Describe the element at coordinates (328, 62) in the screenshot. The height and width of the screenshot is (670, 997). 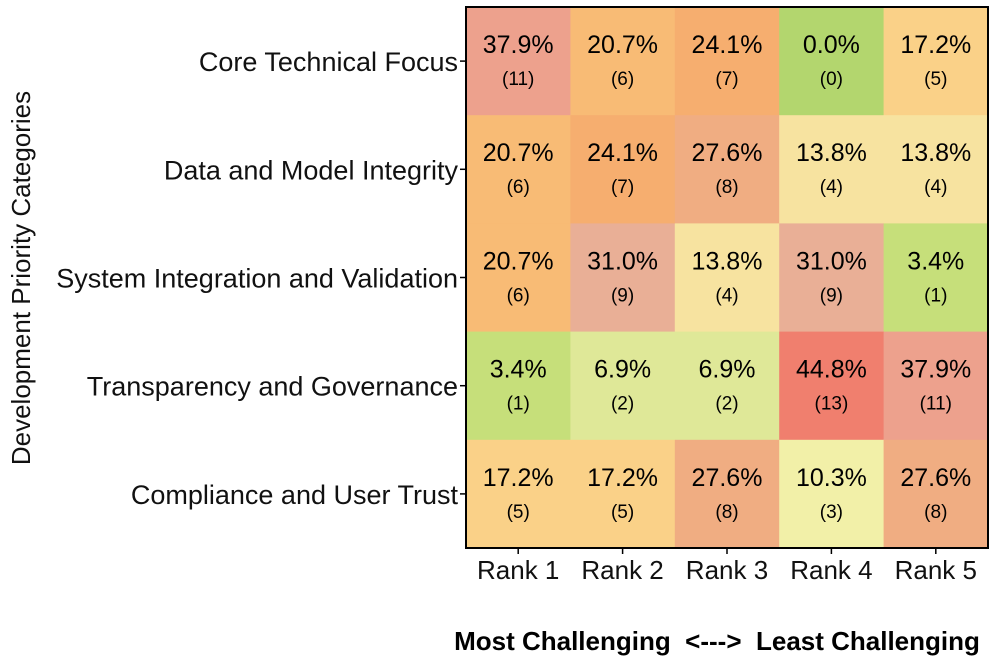
I see `y-tick-label: Core Technical Focus` at that location.